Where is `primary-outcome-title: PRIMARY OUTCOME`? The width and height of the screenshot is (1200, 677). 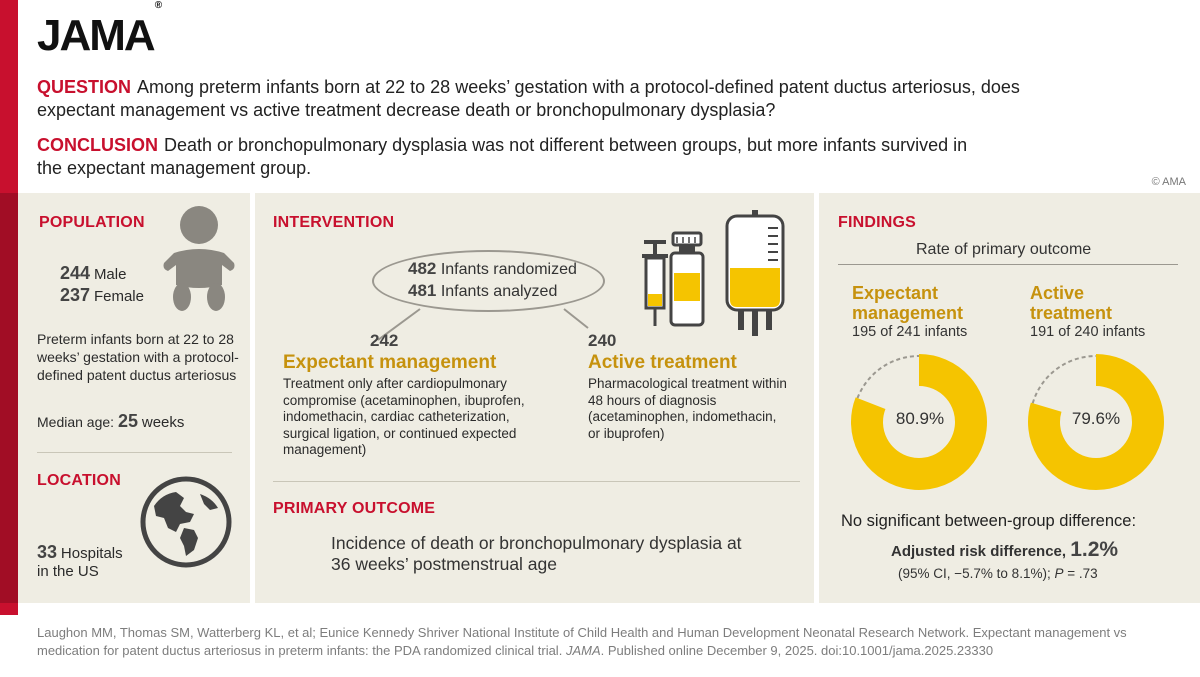
primary-outcome-title: PRIMARY OUTCOME is located at coordinates (354, 508).